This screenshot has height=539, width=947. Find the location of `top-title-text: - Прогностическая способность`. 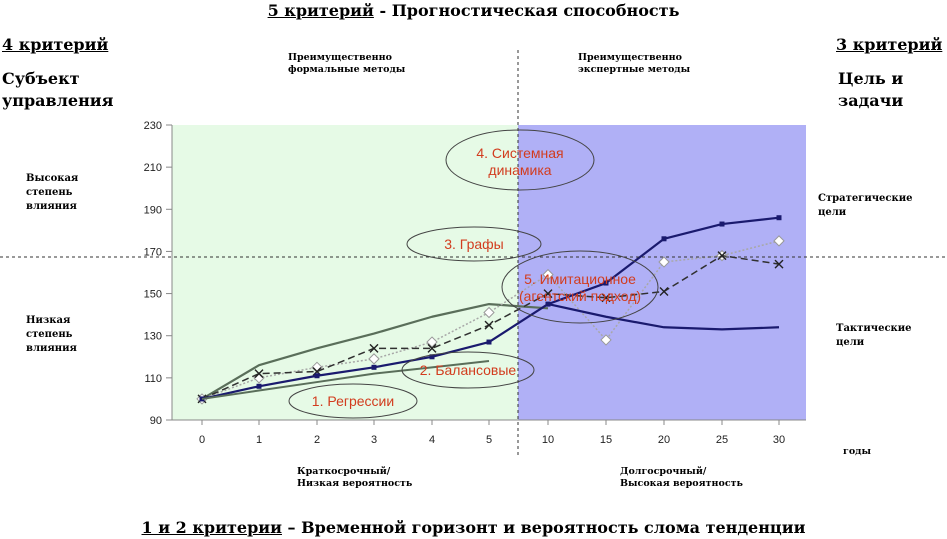

top-title-text: - Прогностическая способность is located at coordinates (526, 10).